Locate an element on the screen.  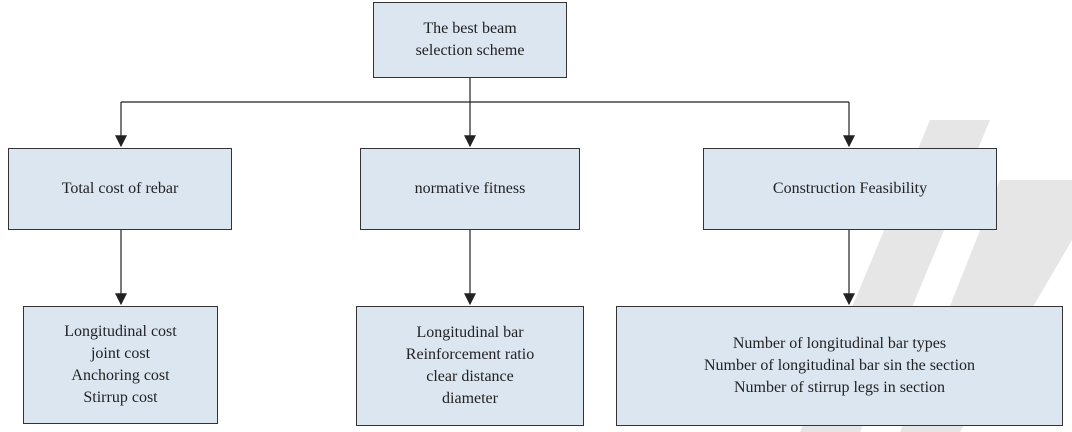
node-box: Total cost of rebar is located at coordinates (120, 189).